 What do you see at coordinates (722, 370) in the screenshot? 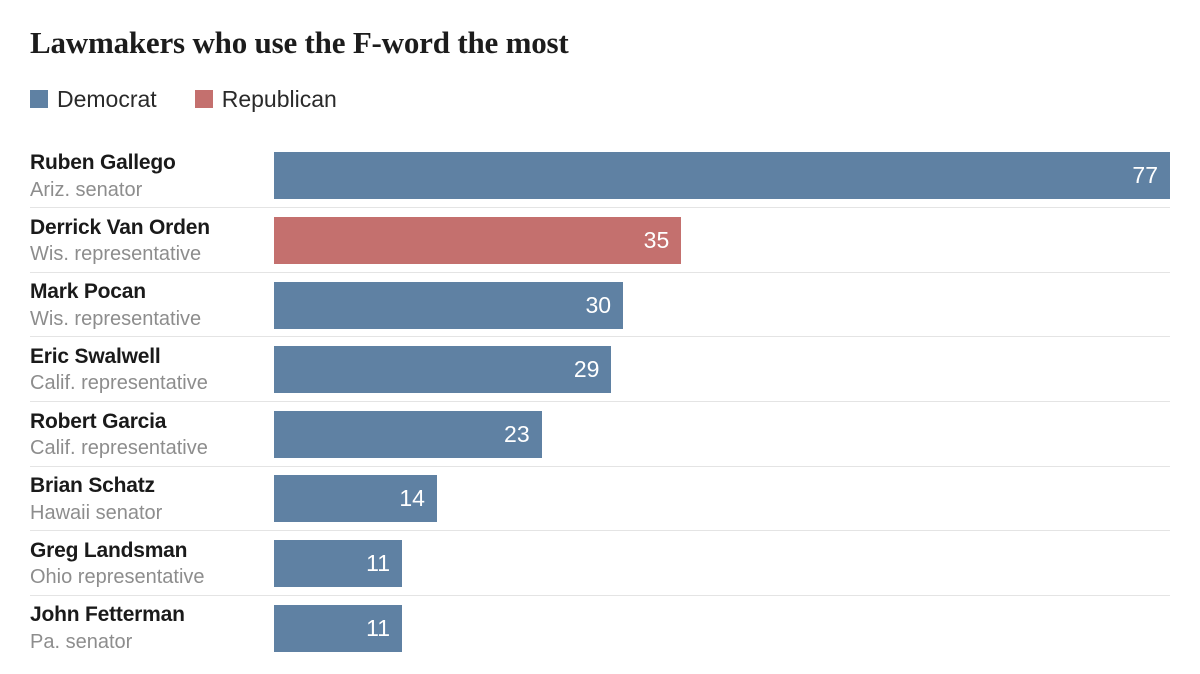
I see `bar-area: 29` at bounding box center [722, 370].